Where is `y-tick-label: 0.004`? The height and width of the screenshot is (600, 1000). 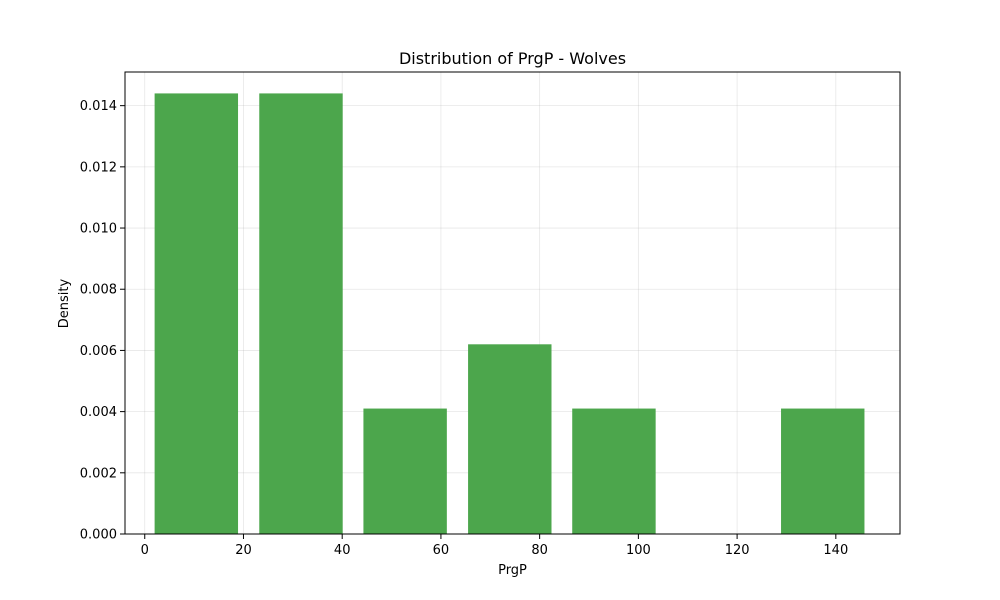 y-tick-label: 0.004 is located at coordinates (98, 412).